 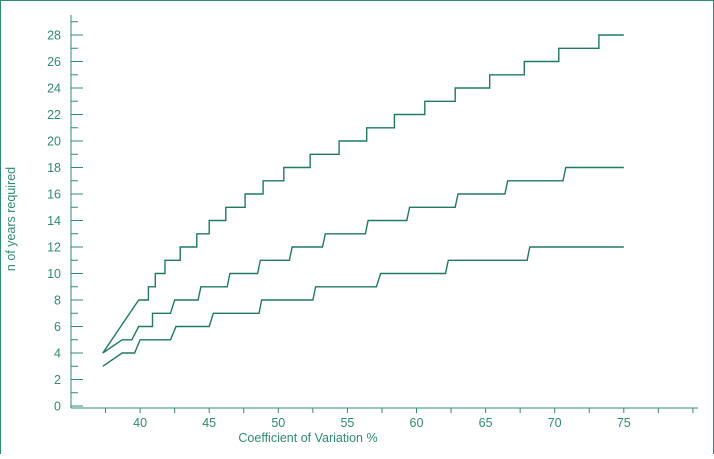 I want to click on y-tick-label: 0, so click(x=57, y=407).